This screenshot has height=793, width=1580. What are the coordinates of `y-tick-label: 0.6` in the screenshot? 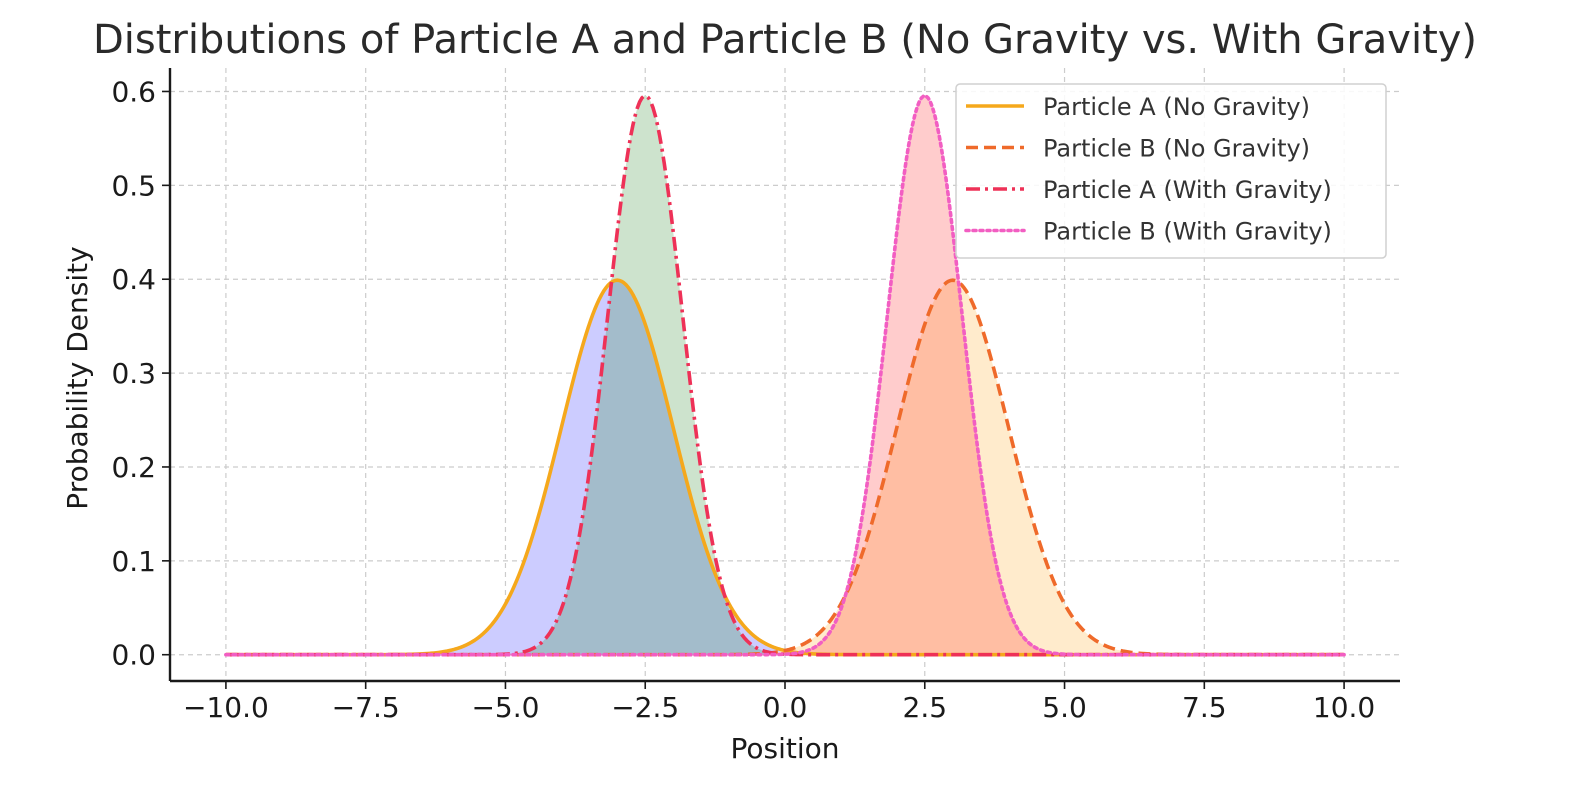 It's located at (133, 91).